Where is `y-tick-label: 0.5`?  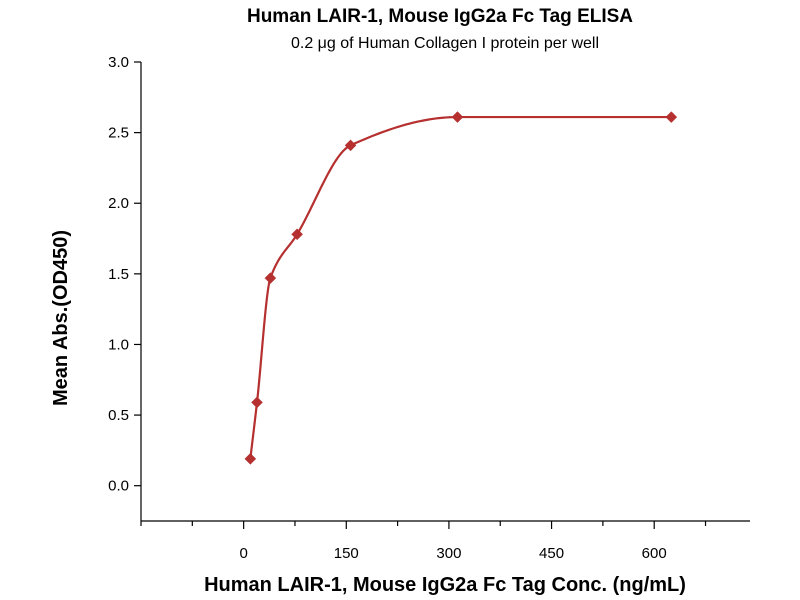 y-tick-label: 0.5 is located at coordinates (118, 415).